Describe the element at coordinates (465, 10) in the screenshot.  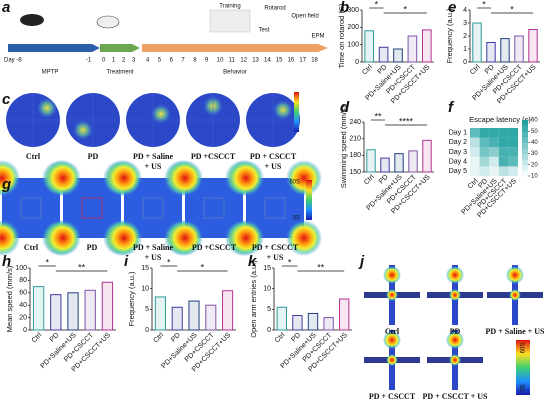
I see `y-tick-label: 4` at that location.